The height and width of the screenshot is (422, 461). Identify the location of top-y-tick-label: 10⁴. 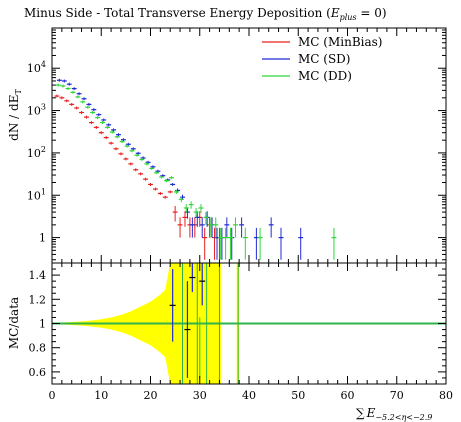
(36, 67).